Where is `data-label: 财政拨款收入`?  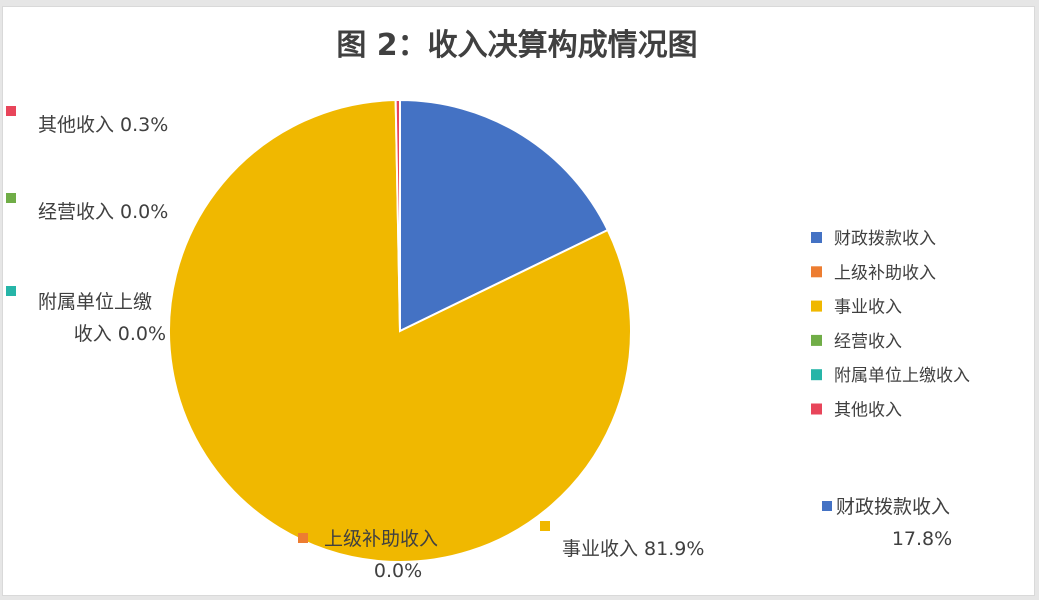
data-label: 财政拨款收入 is located at coordinates (893, 507).